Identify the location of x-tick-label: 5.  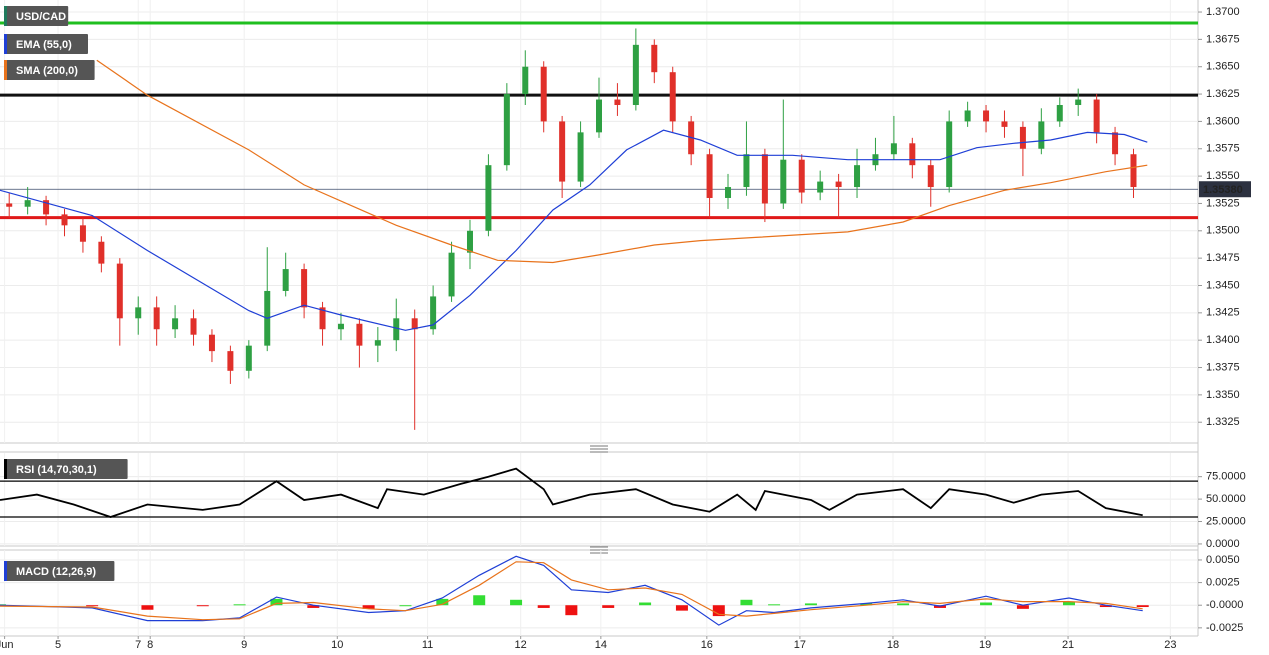
(58, 645).